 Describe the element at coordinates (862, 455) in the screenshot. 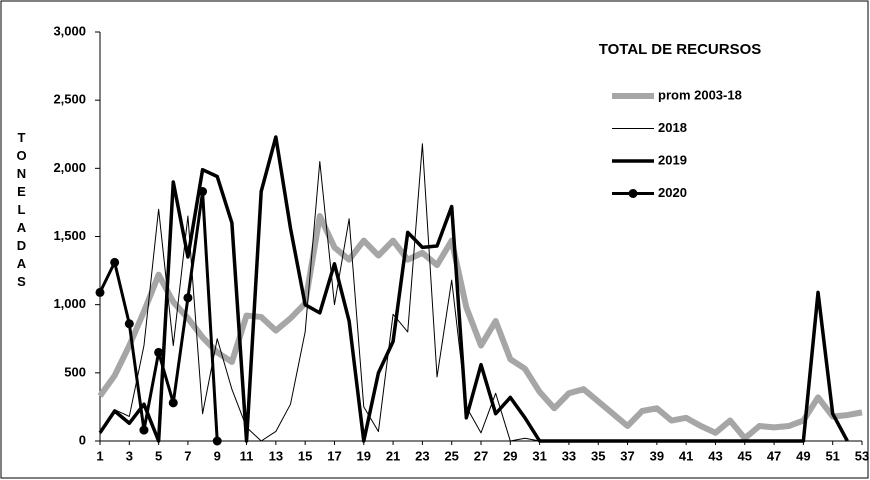

I see `x-tick-label: 53` at that location.